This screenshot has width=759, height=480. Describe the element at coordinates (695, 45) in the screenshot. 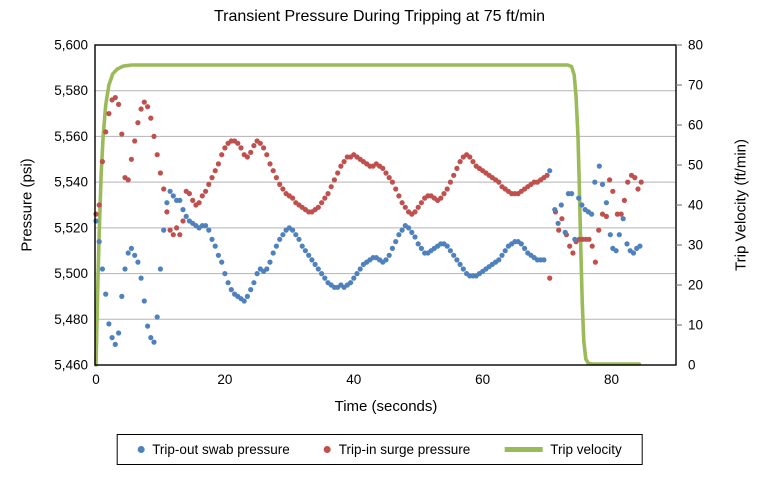

I see `y-right-tick-label: 80` at that location.